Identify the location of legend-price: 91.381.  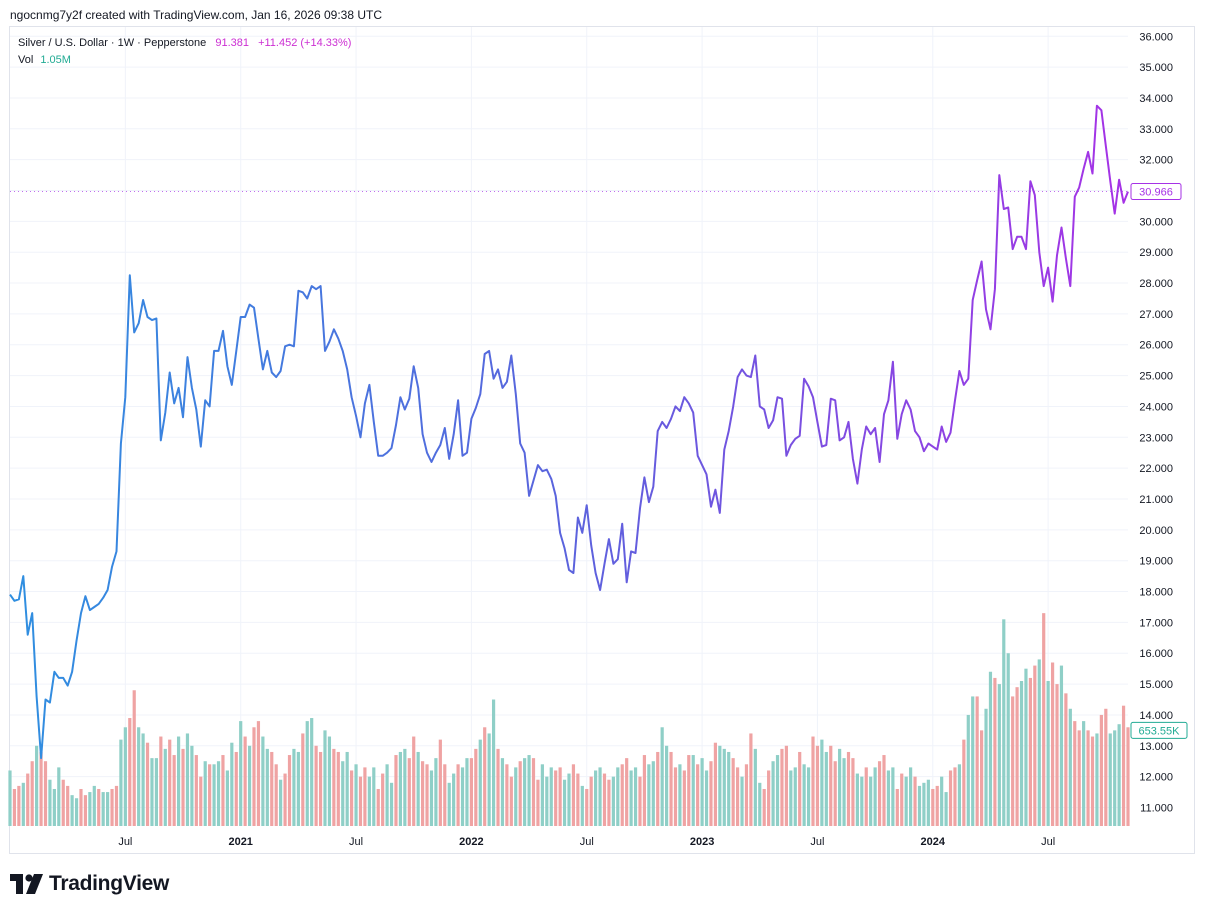
(232, 43).